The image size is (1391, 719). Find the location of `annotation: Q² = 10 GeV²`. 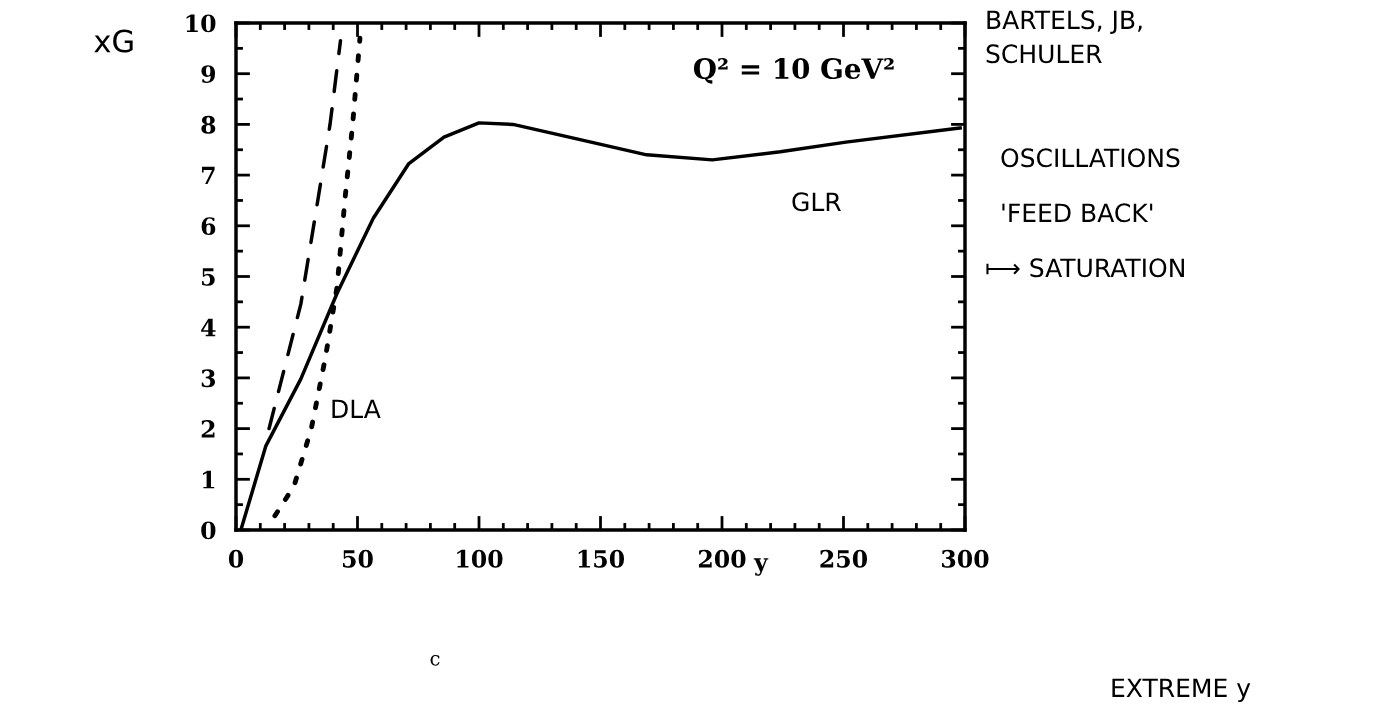

annotation: Q² = 10 GeV² is located at coordinates (793, 71).